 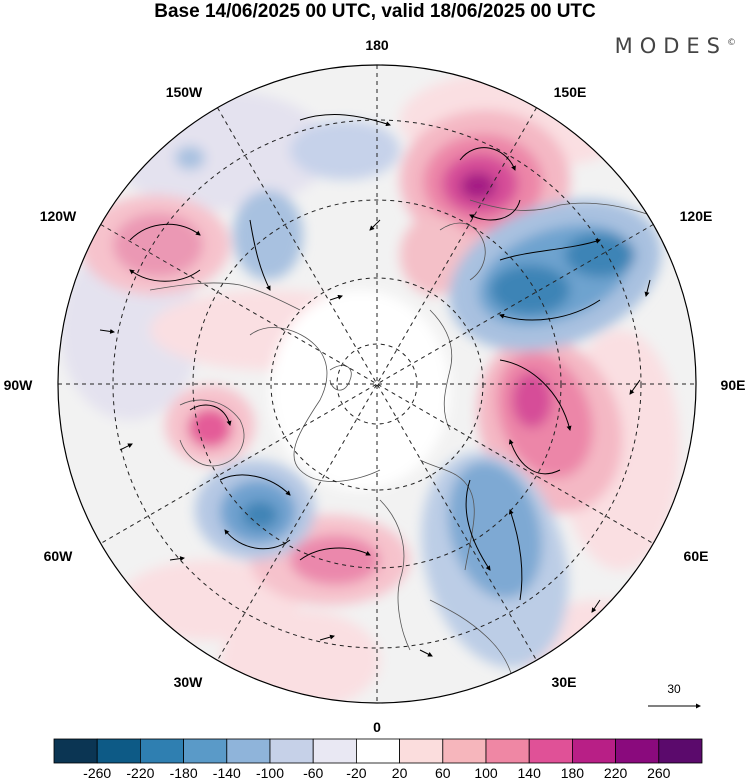 I want to click on lon-label-90e: 90E, so click(x=733, y=385).